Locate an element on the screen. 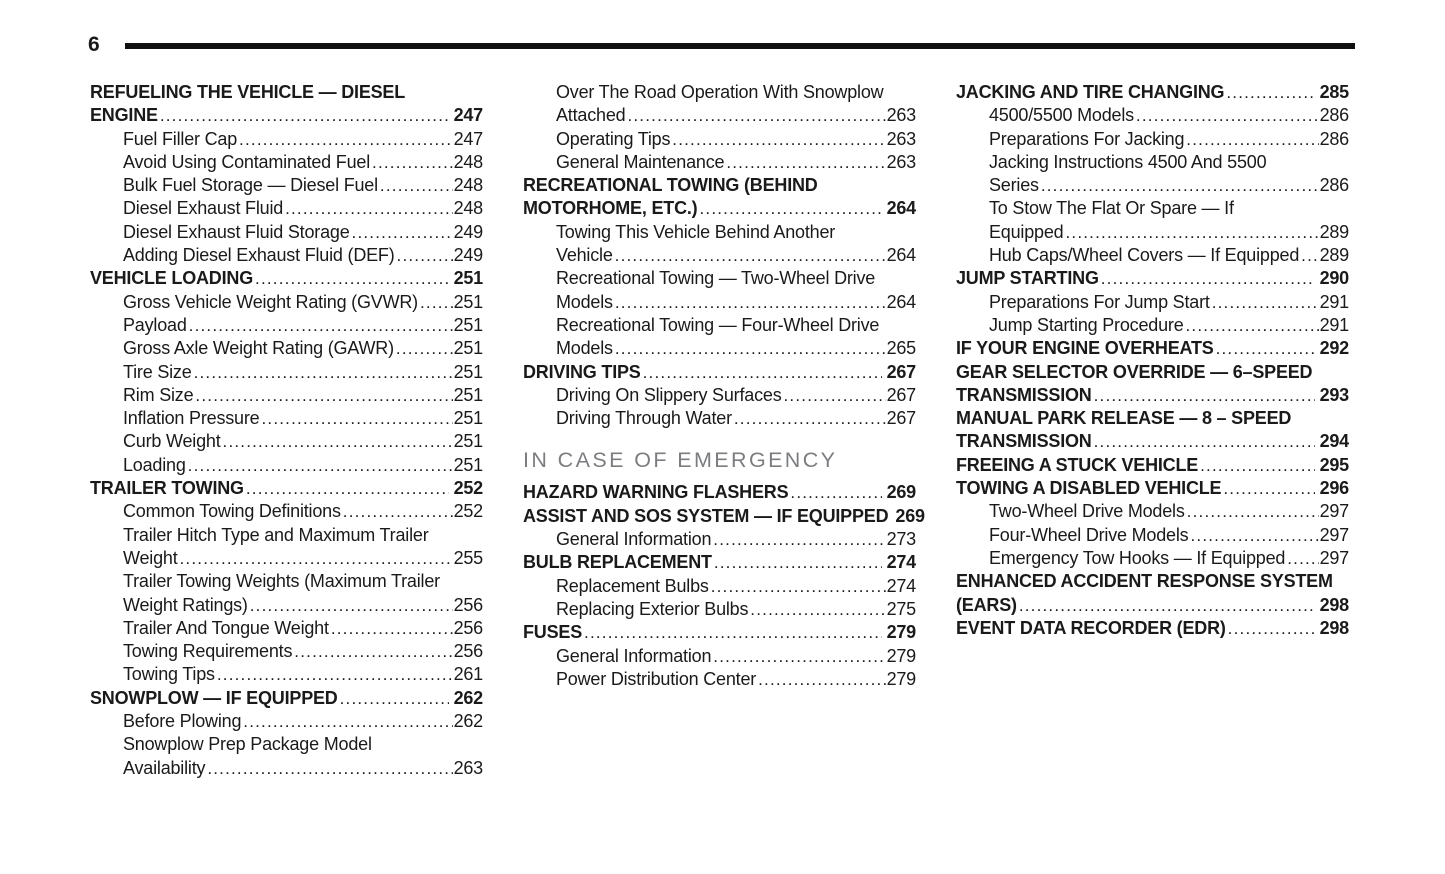 The width and height of the screenshot is (1445, 874). entry-label: FUSES is located at coordinates (553, 632).